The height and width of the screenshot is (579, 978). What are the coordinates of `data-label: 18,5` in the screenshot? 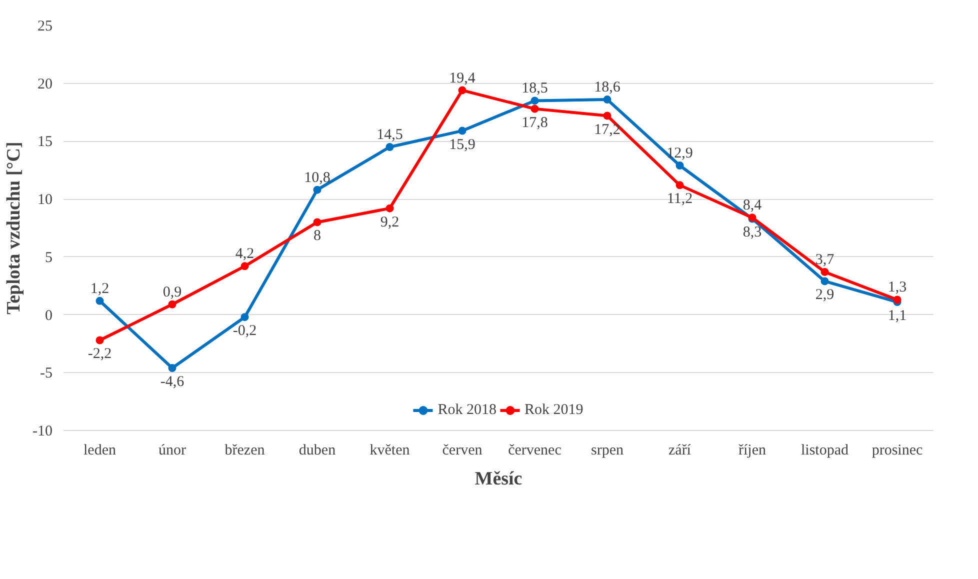 It's located at (535, 88).